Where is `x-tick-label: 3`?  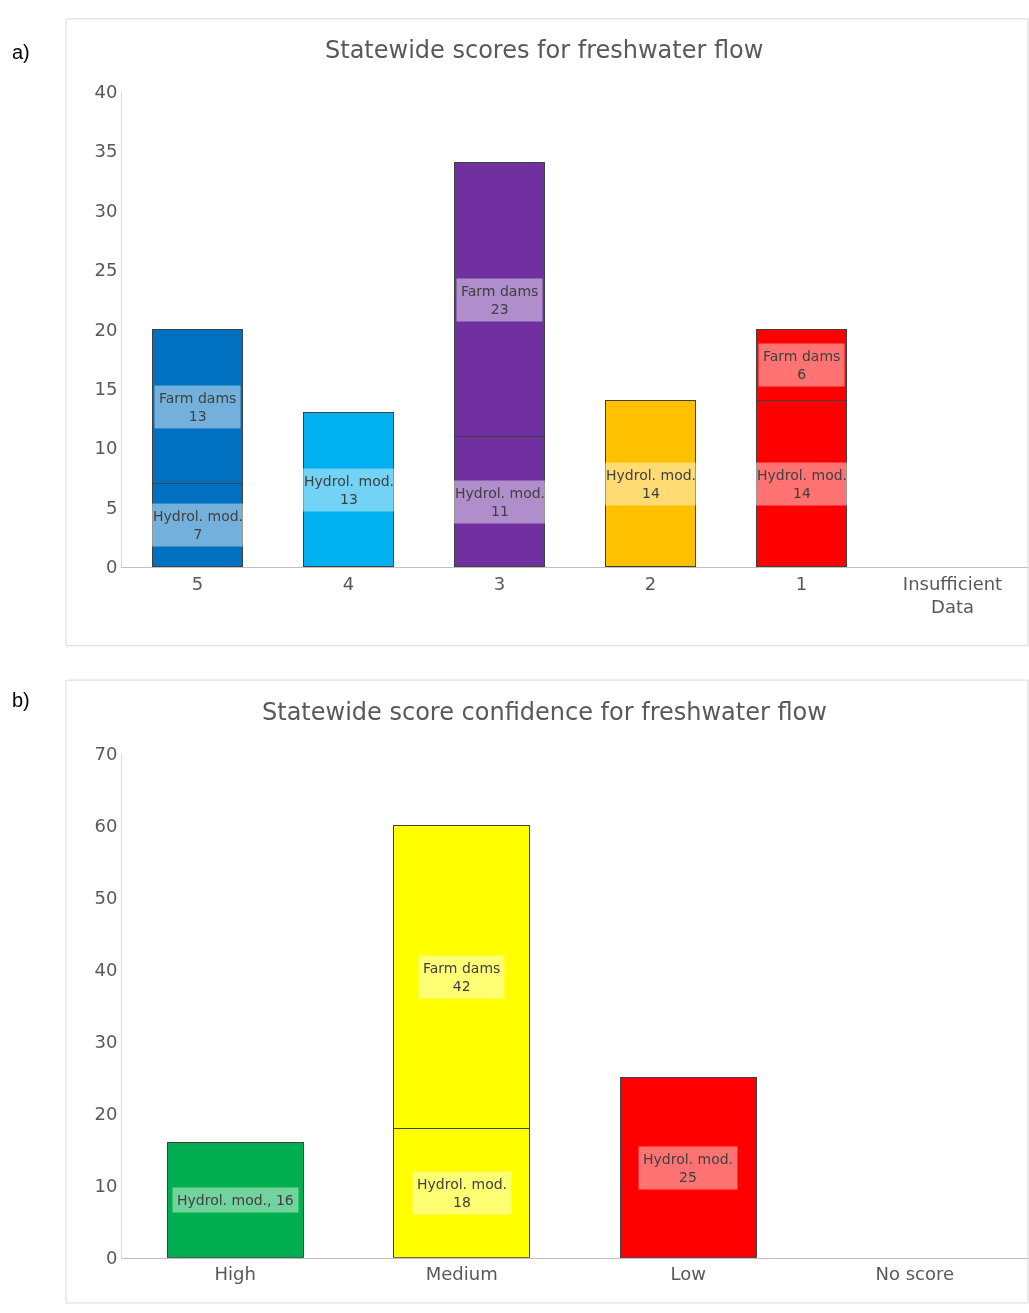 x-tick-label: 3 is located at coordinates (499, 583).